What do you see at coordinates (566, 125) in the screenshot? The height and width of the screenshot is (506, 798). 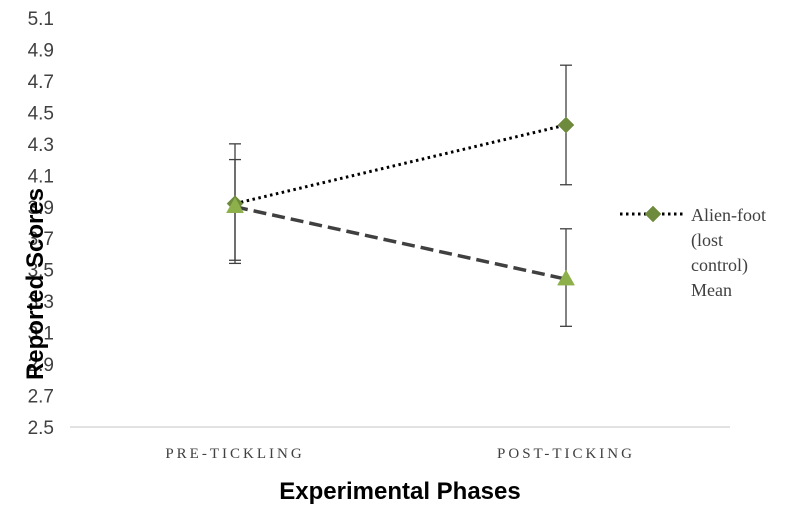 I see `diamond-marker` at bounding box center [566, 125].